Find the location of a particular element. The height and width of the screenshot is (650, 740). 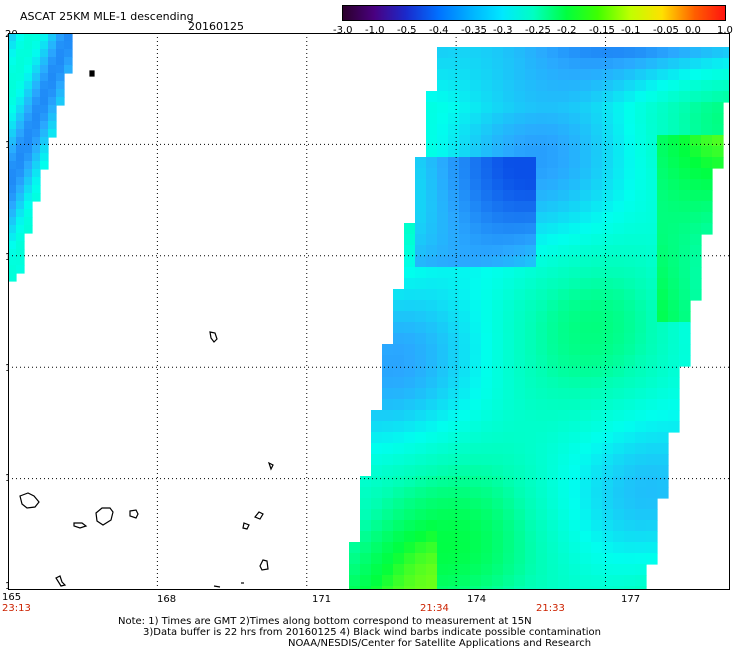

lon-label-171: 171 is located at coordinates (322, 599).